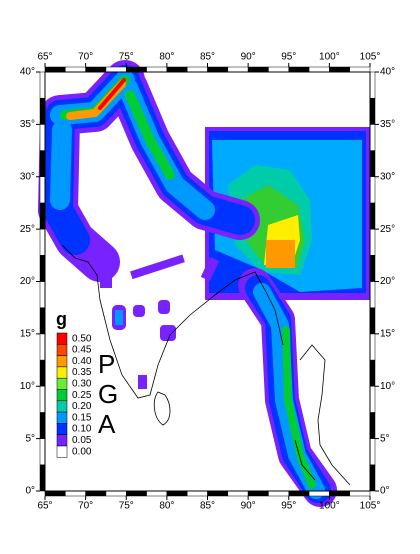 The height and width of the screenshot is (554, 420). Describe the element at coordinates (82, 451) in the screenshot. I see `legend-label: 0.00` at that location.